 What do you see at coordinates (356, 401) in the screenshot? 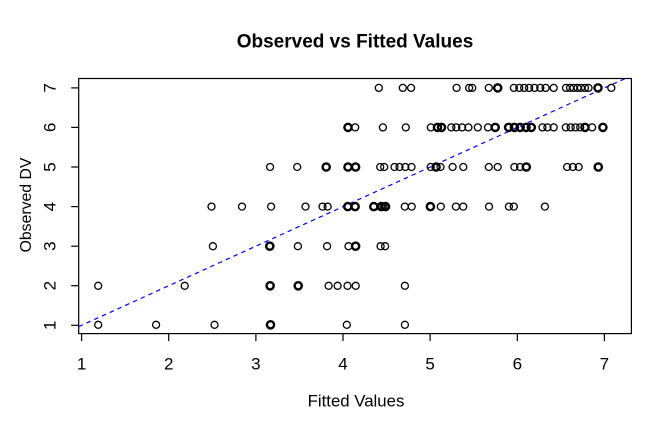
I see `svg-text: Fitted Values` at bounding box center [356, 401].